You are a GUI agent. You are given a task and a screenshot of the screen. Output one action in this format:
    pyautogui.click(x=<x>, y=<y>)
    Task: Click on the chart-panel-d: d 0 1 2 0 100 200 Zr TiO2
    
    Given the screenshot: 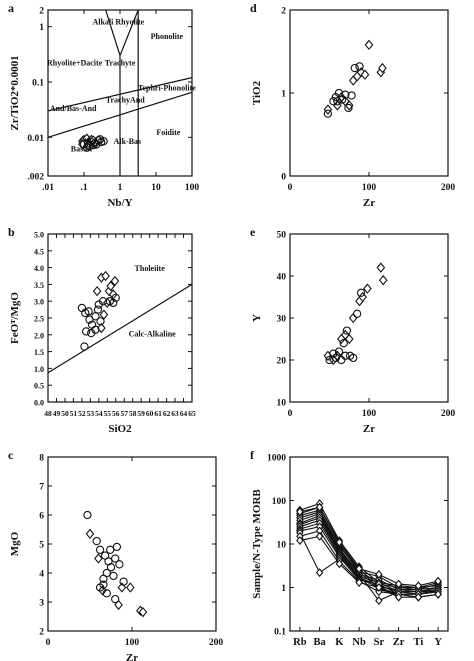 What is the action you would take?
    pyautogui.click(x=352, y=105)
    